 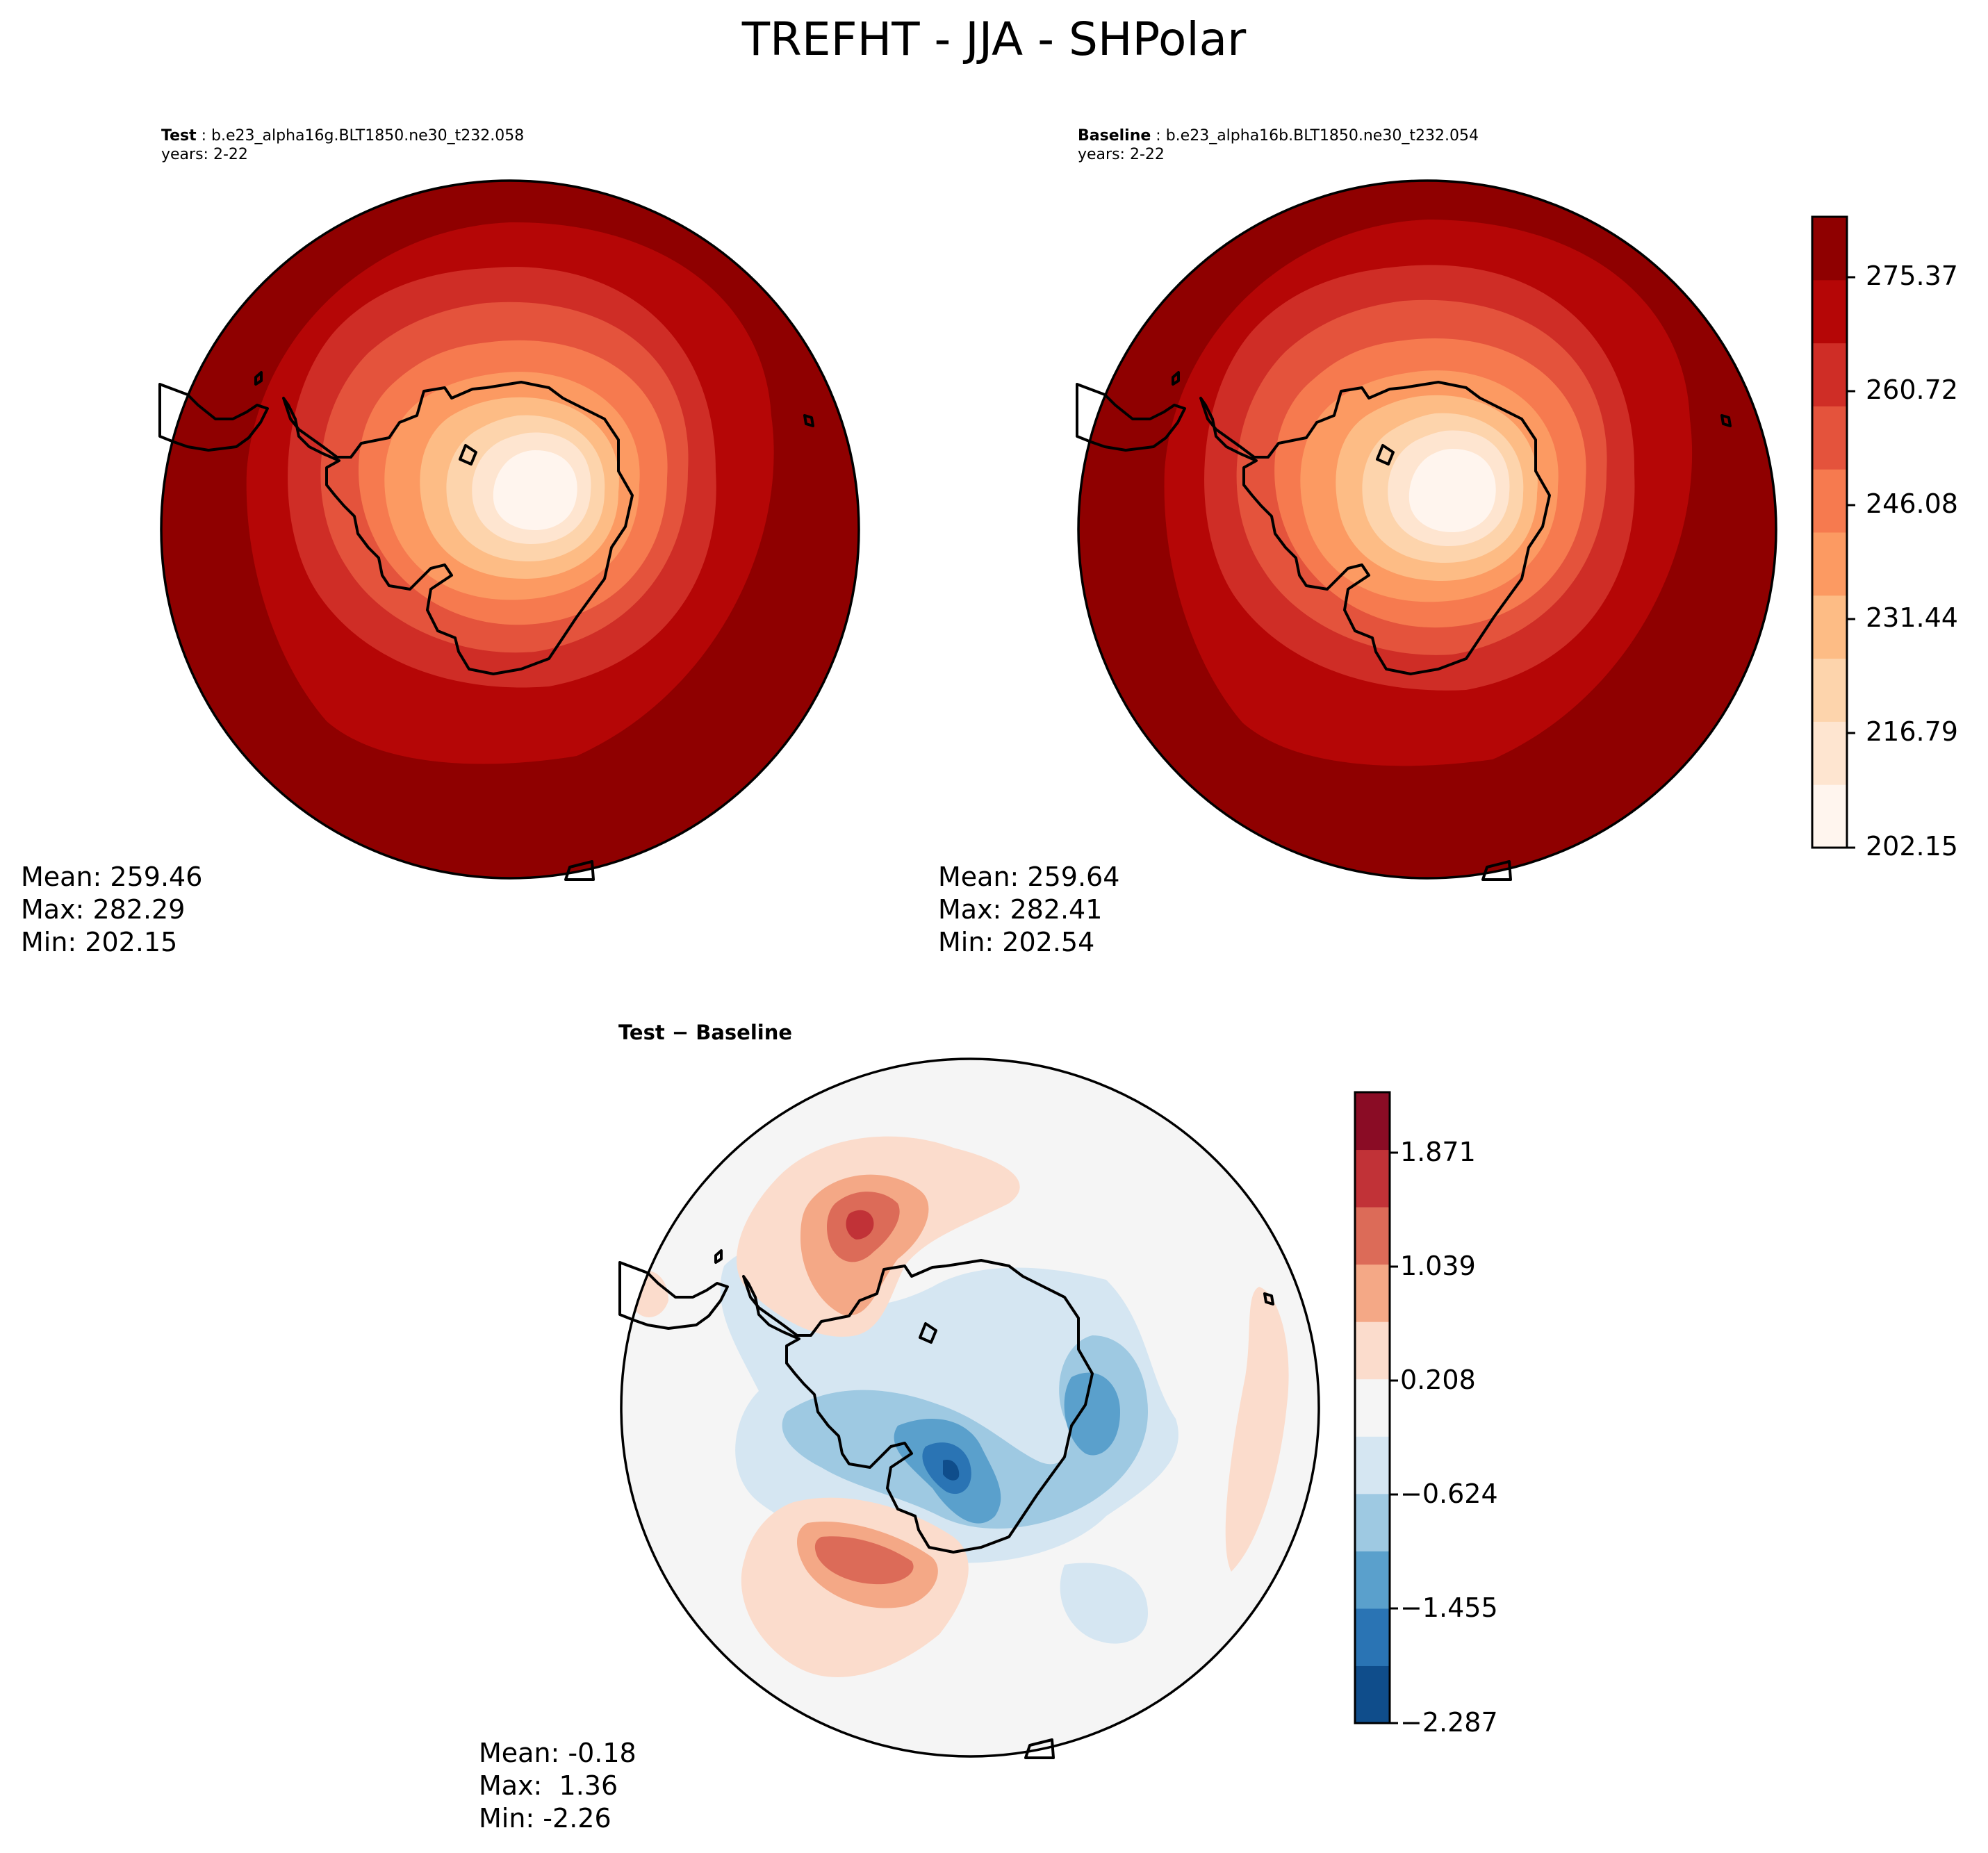 I want to click on diff-stats: Mean: -0.18 Max: 1.36 Min: -2.26, so click(x=557, y=1786).